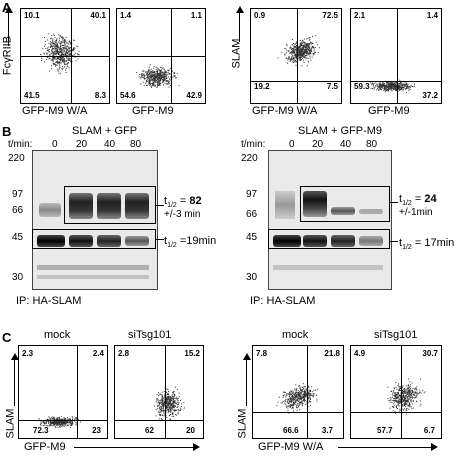 The height and width of the screenshot is (456, 461). Describe the element at coordinates (182, 214) in the screenshot. I see `half-life-upper-error: +/-3 min` at that location.